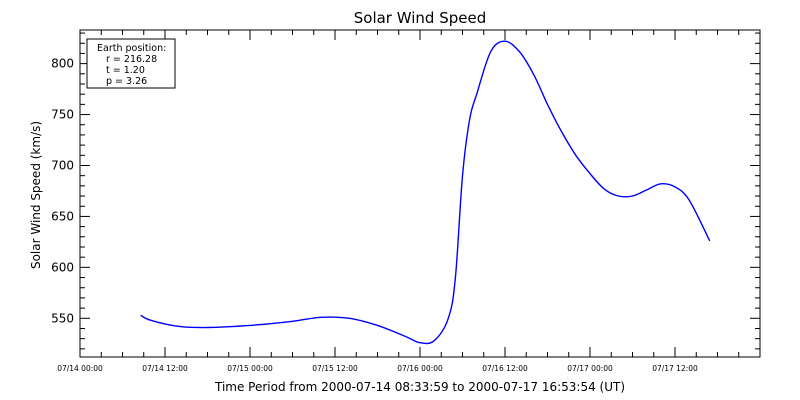  What do you see at coordinates (131, 59) in the screenshot?
I see `earth-position-r: r = 216.28` at bounding box center [131, 59].